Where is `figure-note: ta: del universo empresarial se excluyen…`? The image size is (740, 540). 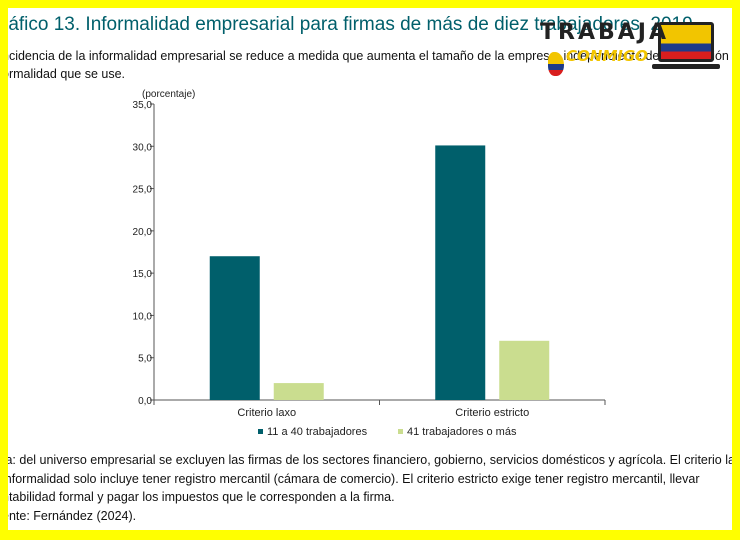
figure-note: ta: del universo empresarial se excluyen… is located at coordinates (370, 488).